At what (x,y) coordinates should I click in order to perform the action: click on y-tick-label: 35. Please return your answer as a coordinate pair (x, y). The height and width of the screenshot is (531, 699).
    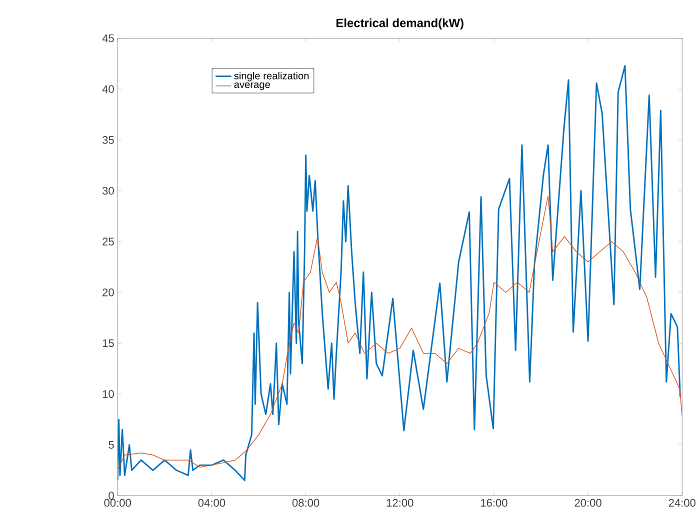
    Looking at the image, I should click on (108, 140).